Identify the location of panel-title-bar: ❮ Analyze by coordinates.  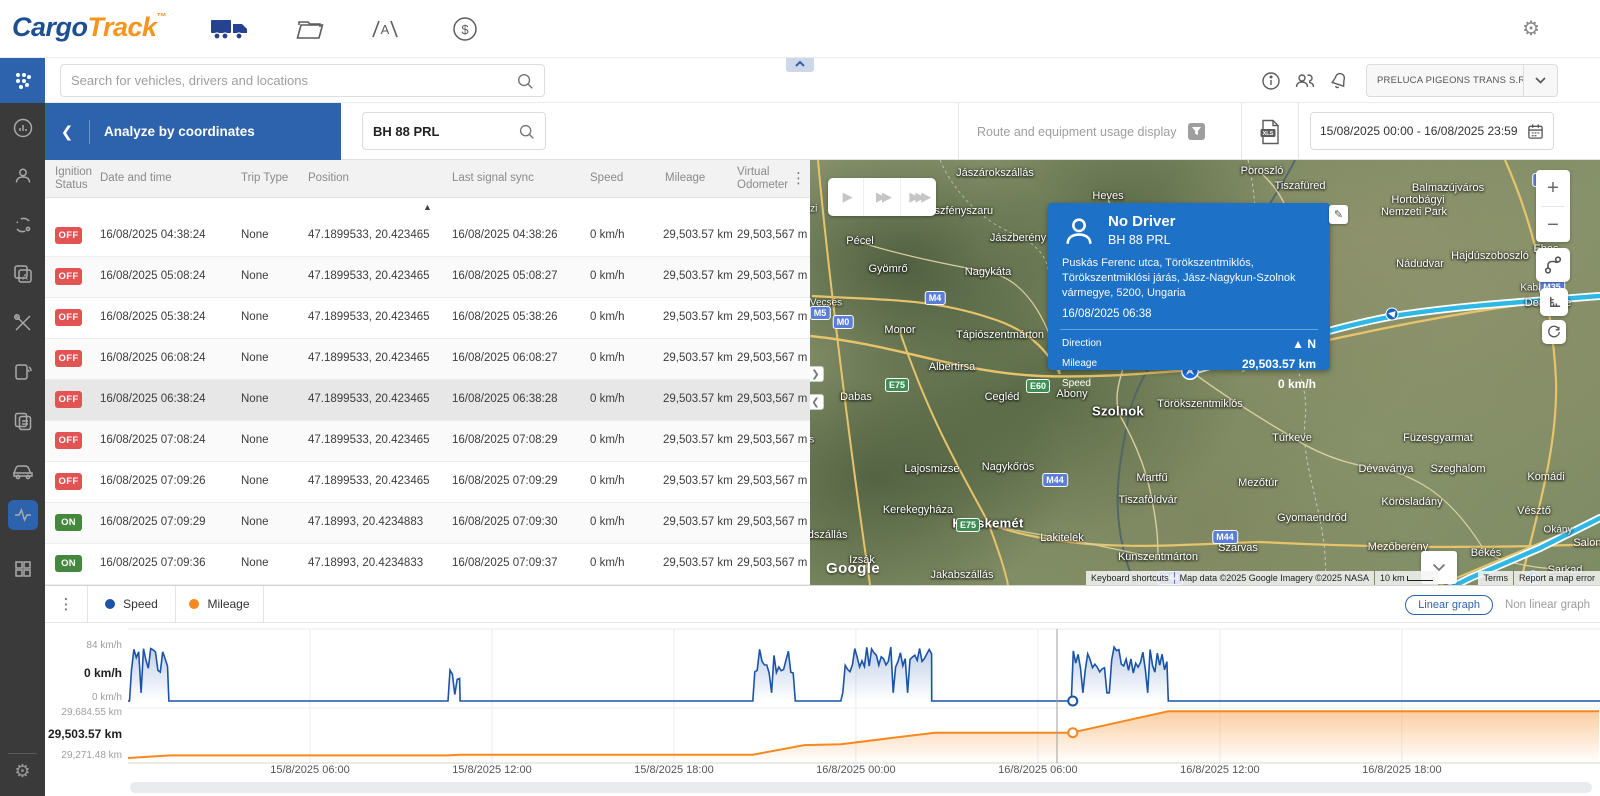
(193, 131).